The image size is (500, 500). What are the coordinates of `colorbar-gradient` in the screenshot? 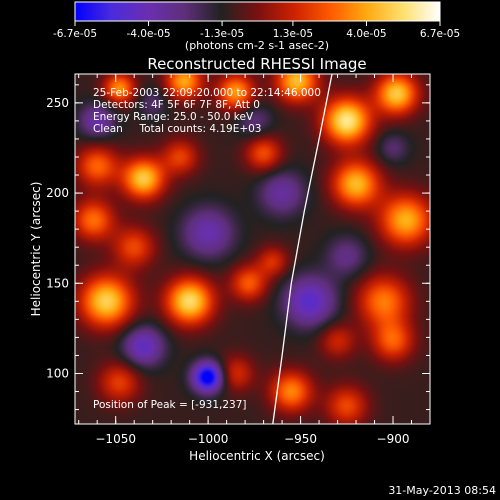 It's located at (257, 11).